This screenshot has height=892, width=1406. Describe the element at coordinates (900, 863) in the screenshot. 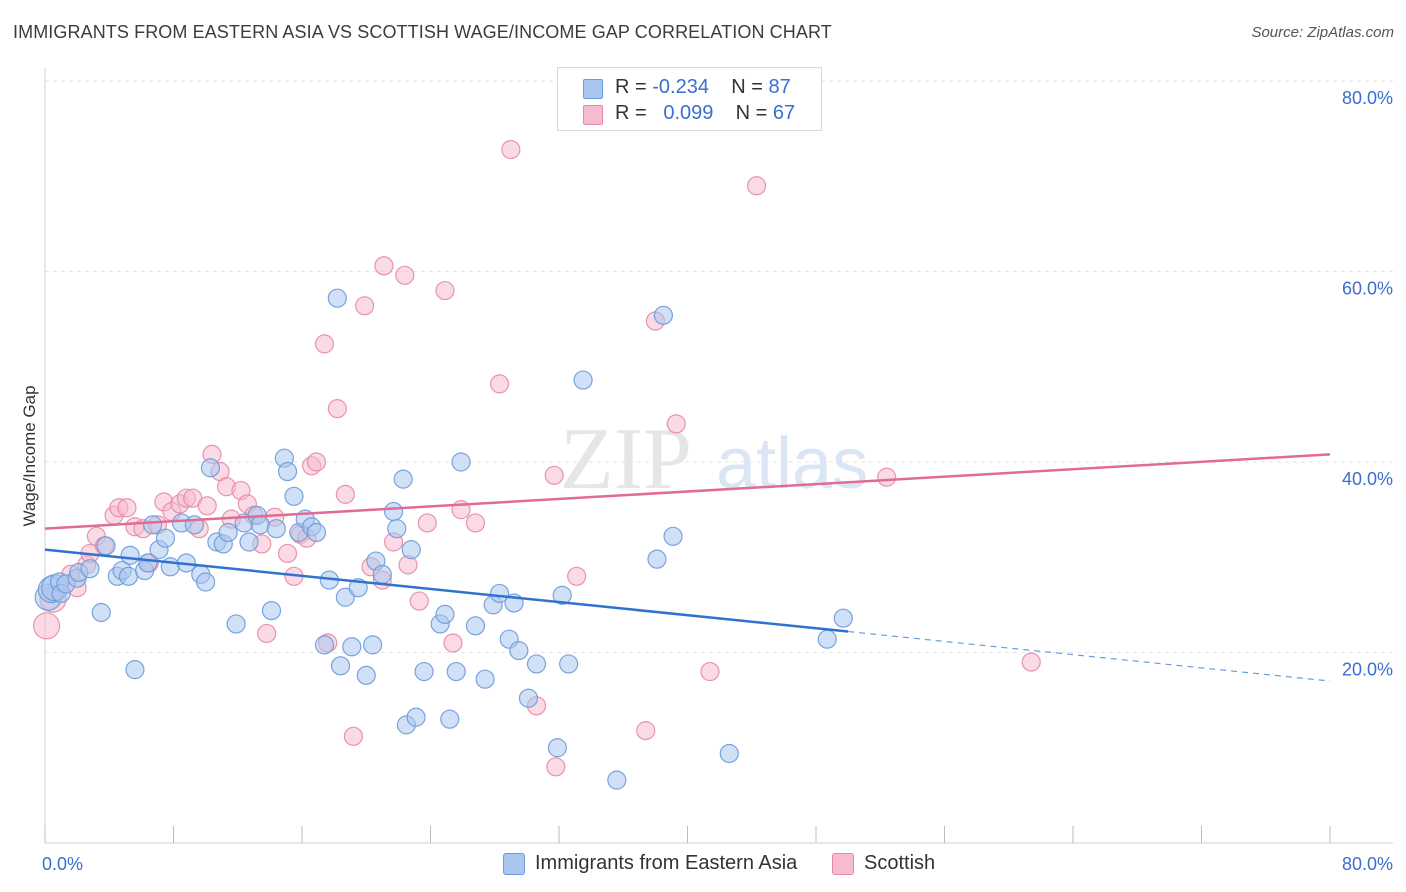

I see `bottom-legend-label: Scottish` at that location.